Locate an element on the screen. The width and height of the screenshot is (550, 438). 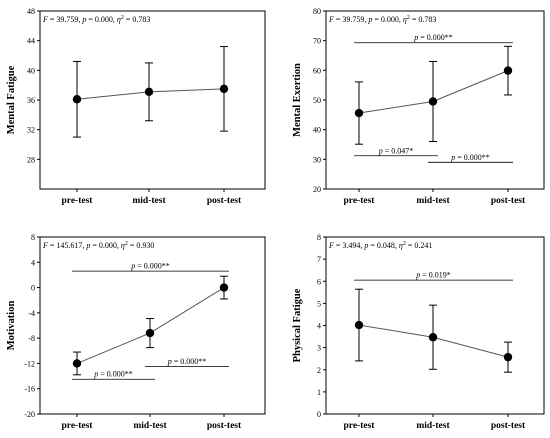
y-tick-label: 44 is located at coordinates (31, 41).